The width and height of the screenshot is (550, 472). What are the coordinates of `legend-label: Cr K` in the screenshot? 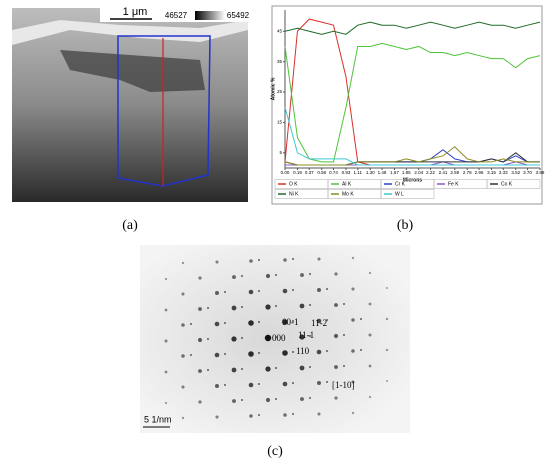 It's located at (400, 184).